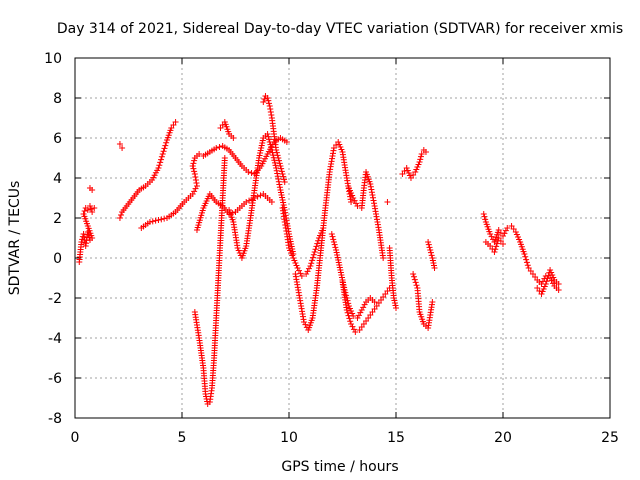 The width and height of the screenshot is (640, 480). What do you see at coordinates (53, 59) in the screenshot?
I see `y-tick-label: 10` at bounding box center [53, 59].